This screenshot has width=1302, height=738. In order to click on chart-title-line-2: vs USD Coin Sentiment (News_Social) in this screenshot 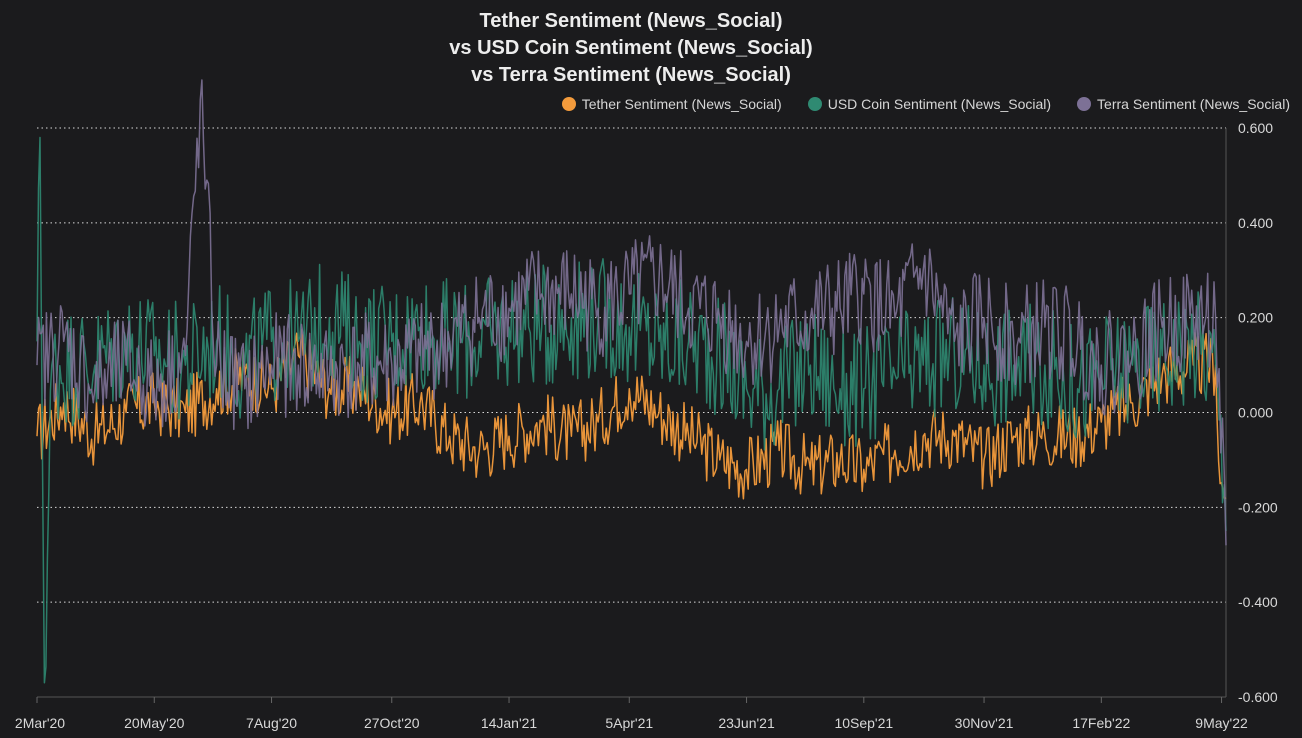, I will do `click(631, 48)`.